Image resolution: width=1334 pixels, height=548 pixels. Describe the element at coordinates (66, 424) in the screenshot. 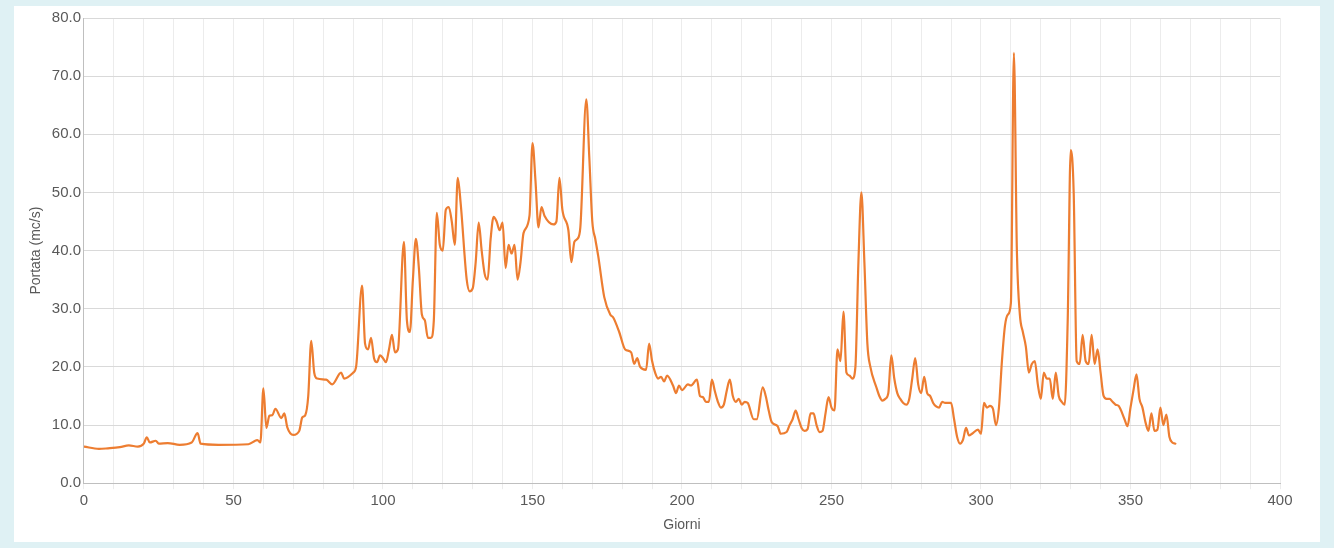

I see `y-tick-label: 10.0` at that location.